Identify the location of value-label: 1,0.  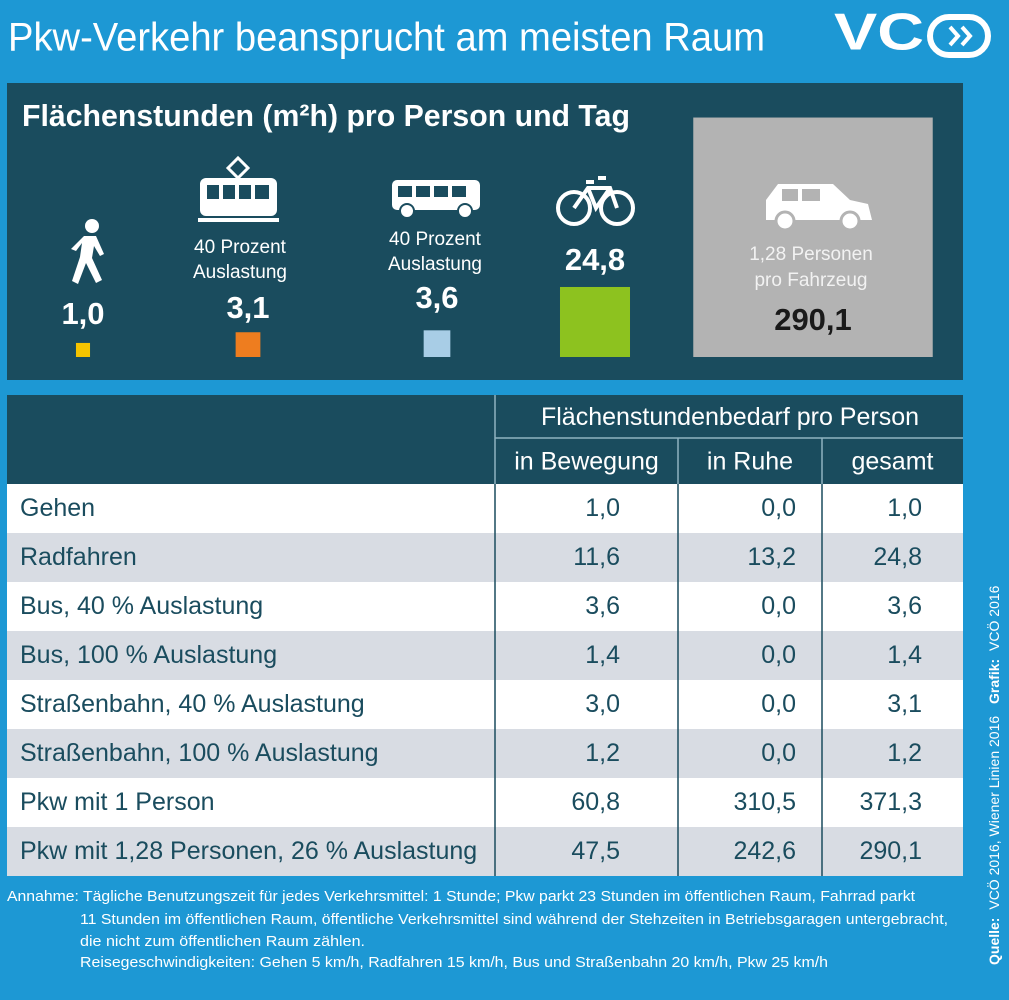
(82, 313).